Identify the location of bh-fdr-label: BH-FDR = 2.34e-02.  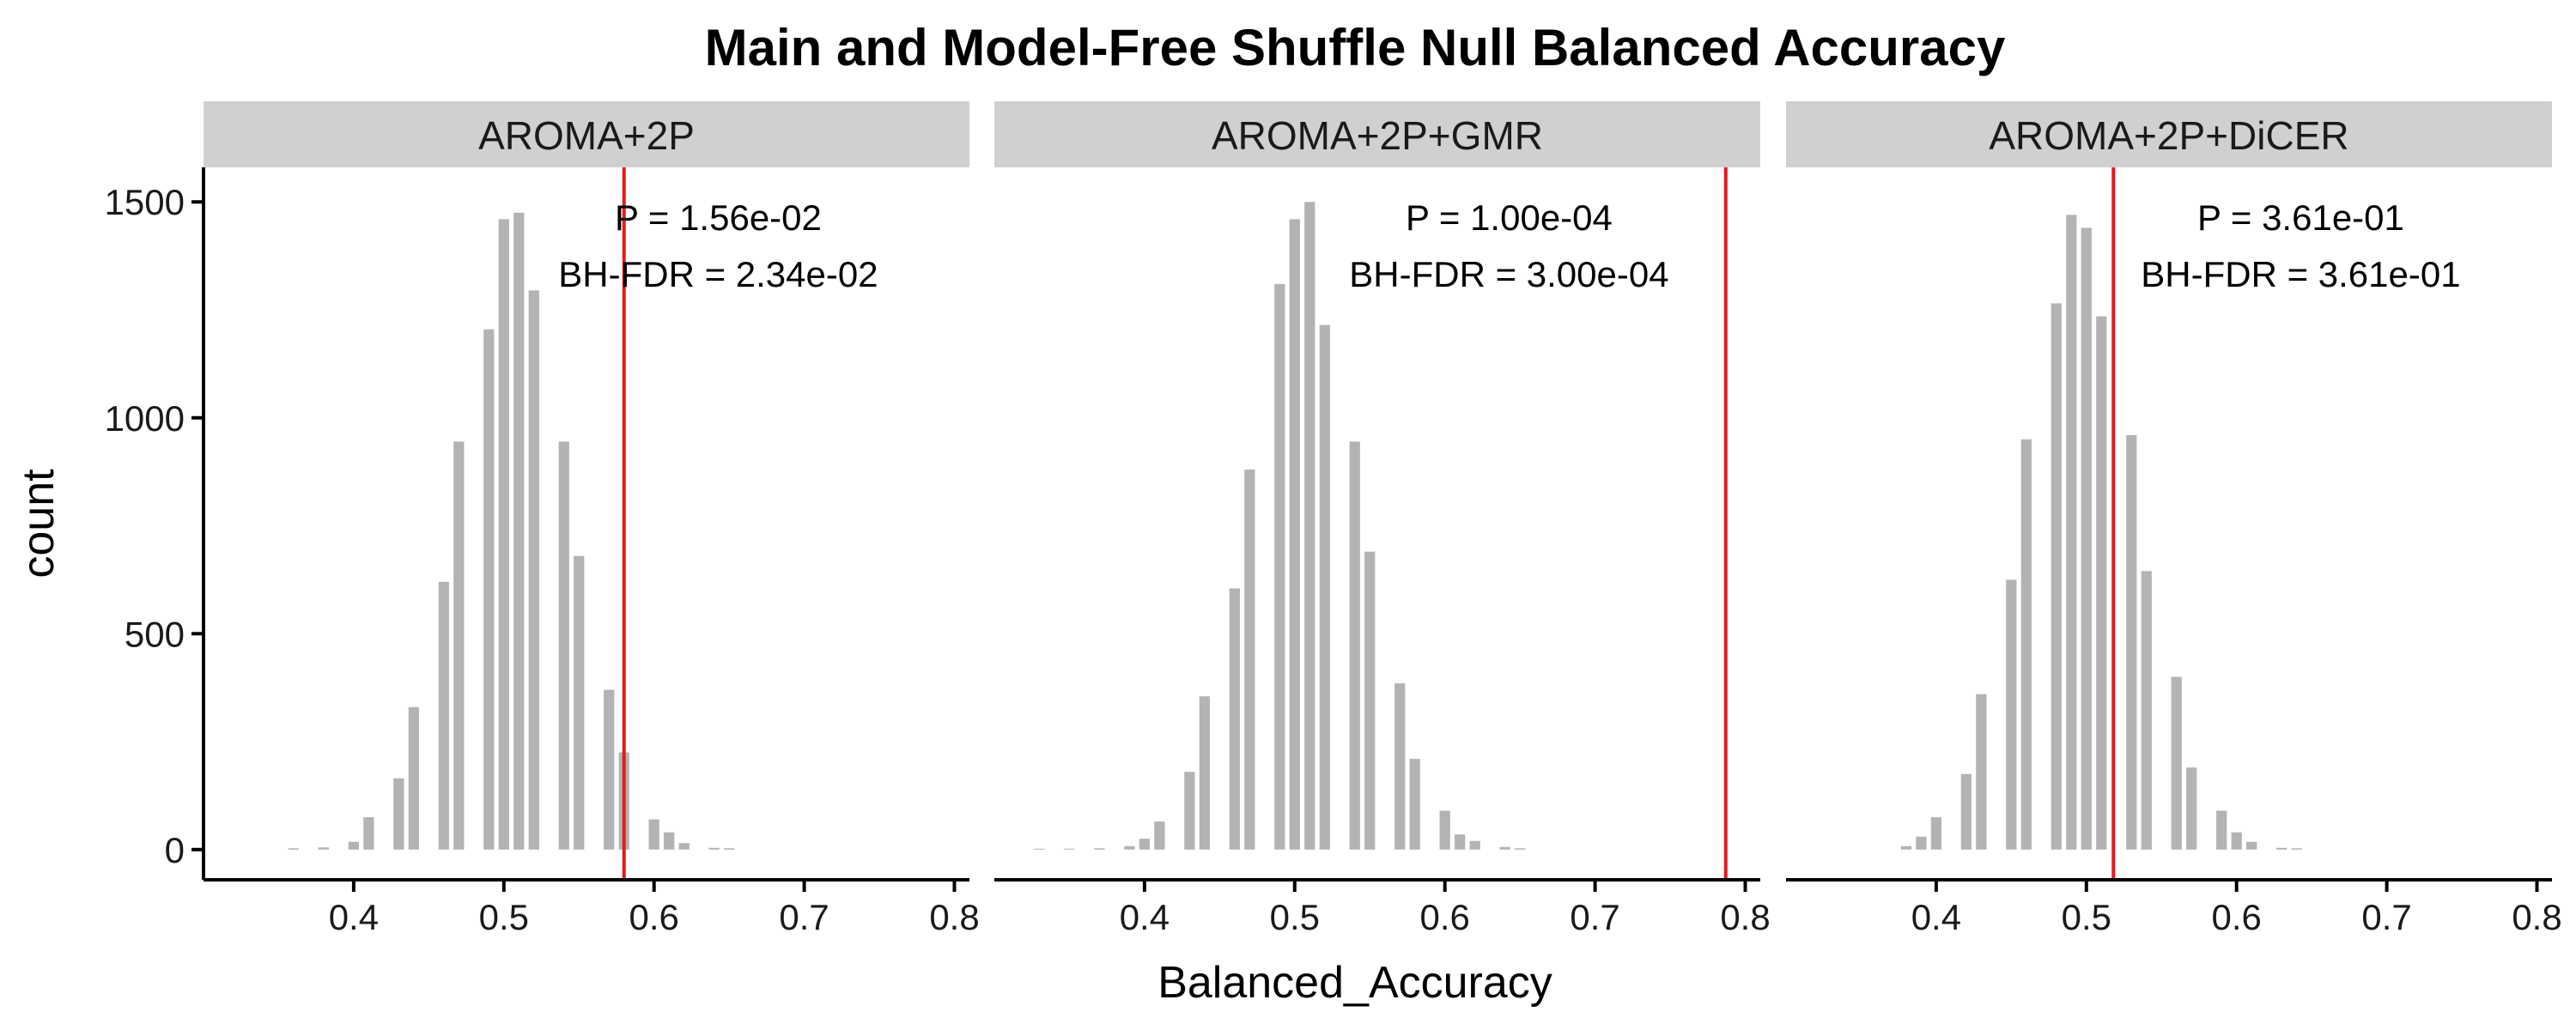
(718, 274).